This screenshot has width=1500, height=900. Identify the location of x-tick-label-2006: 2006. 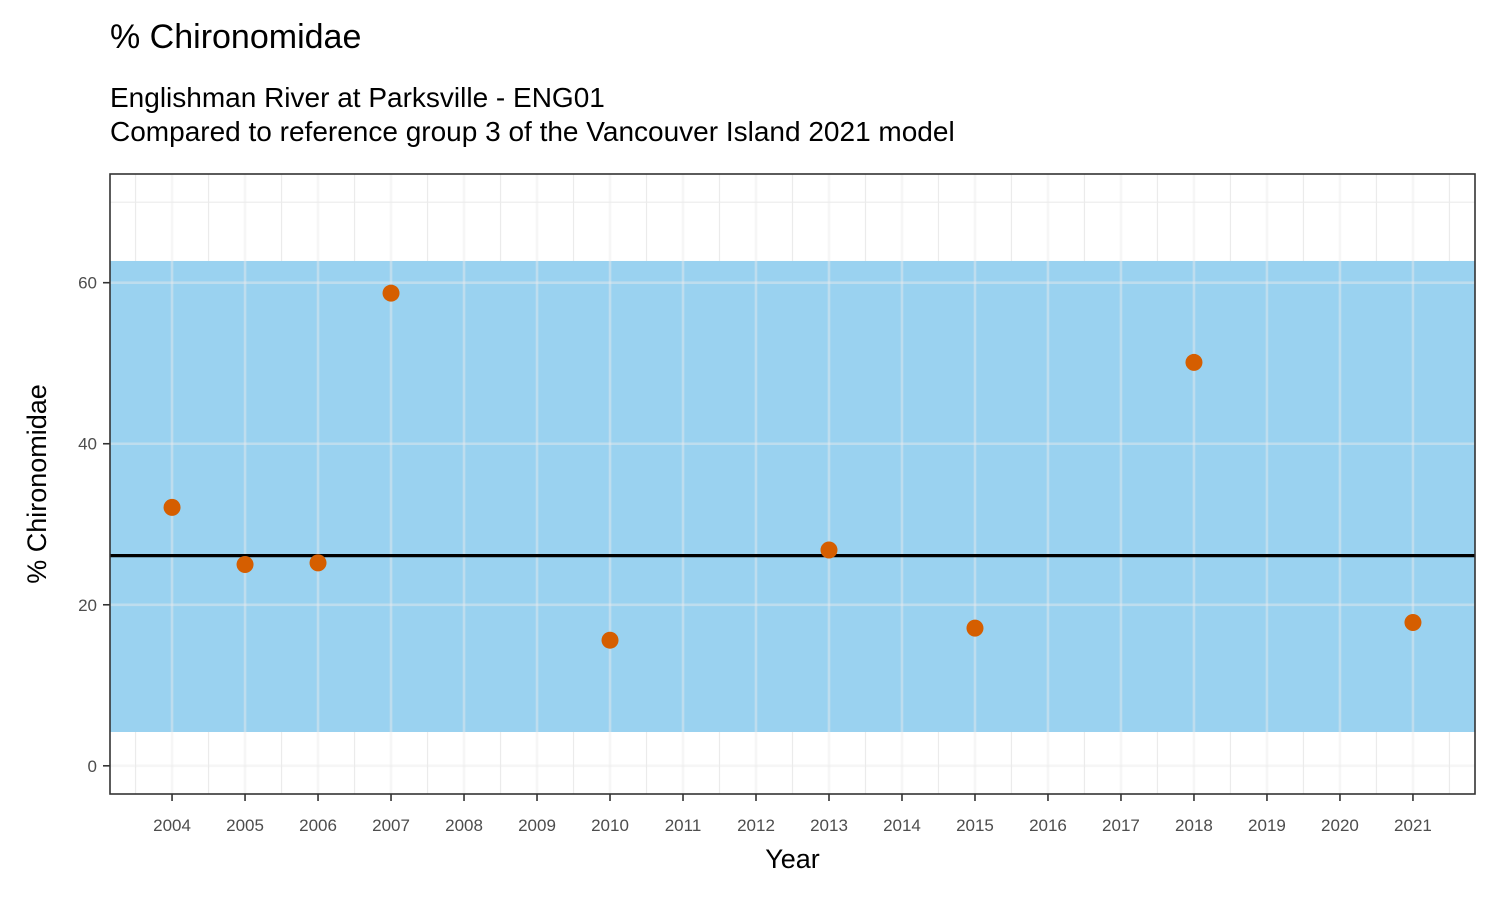
(318, 825).